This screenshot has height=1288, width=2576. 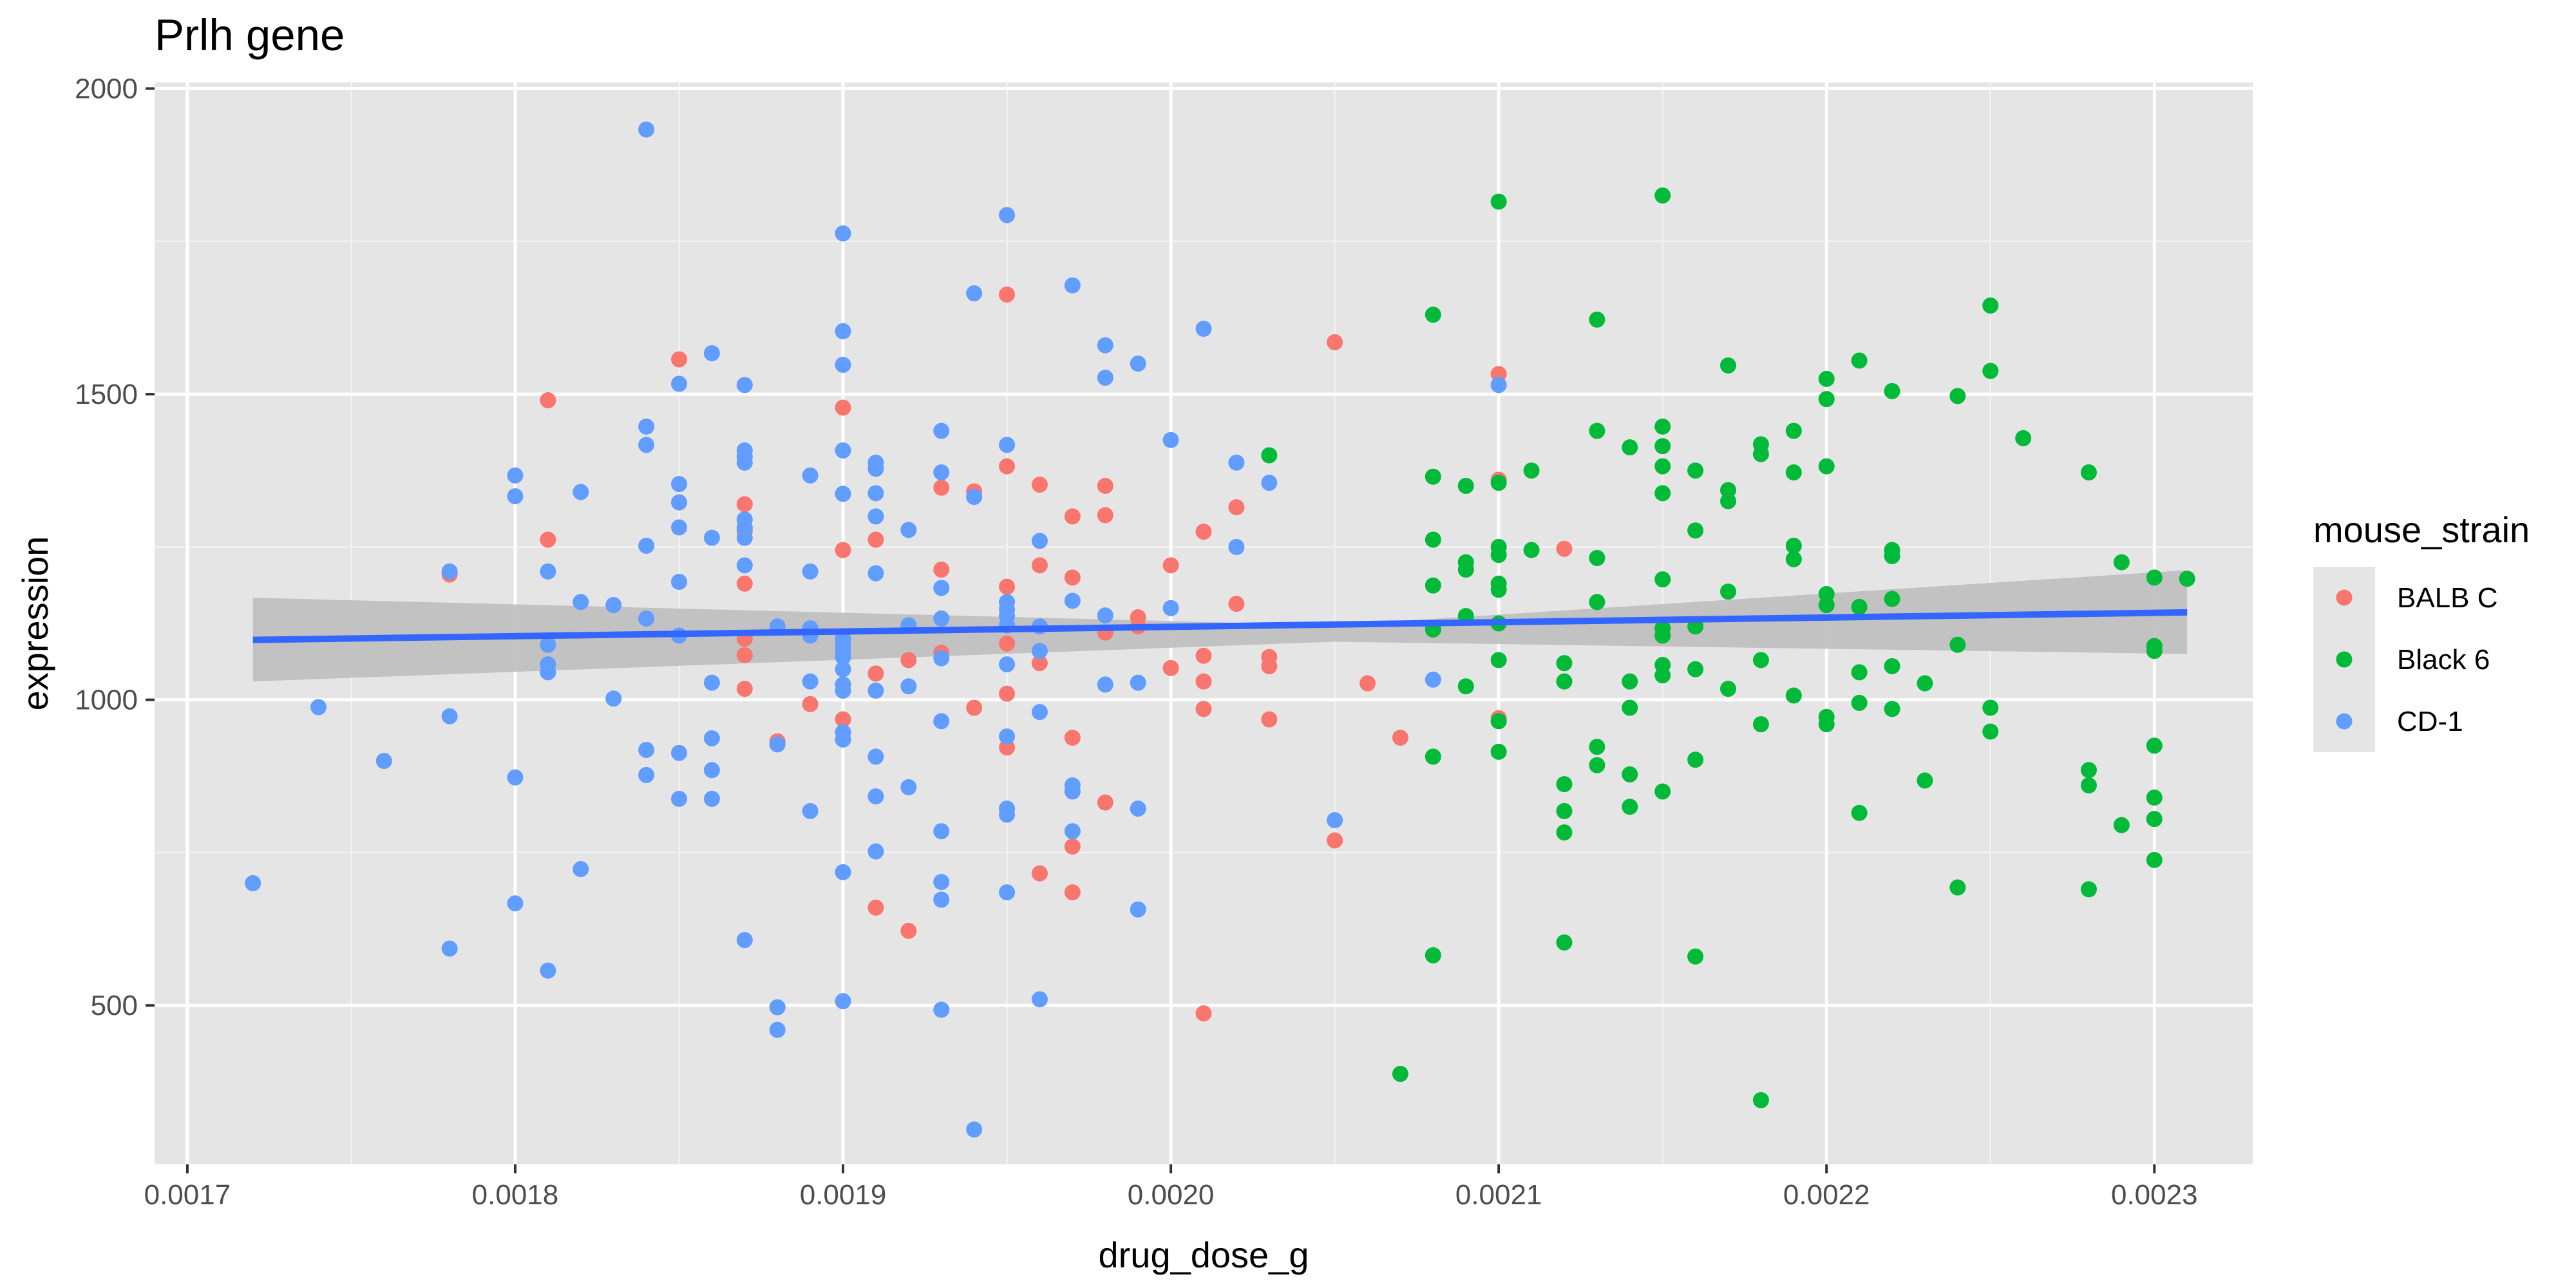 I want to click on legend-key-swatch, so click(x=2344, y=721).